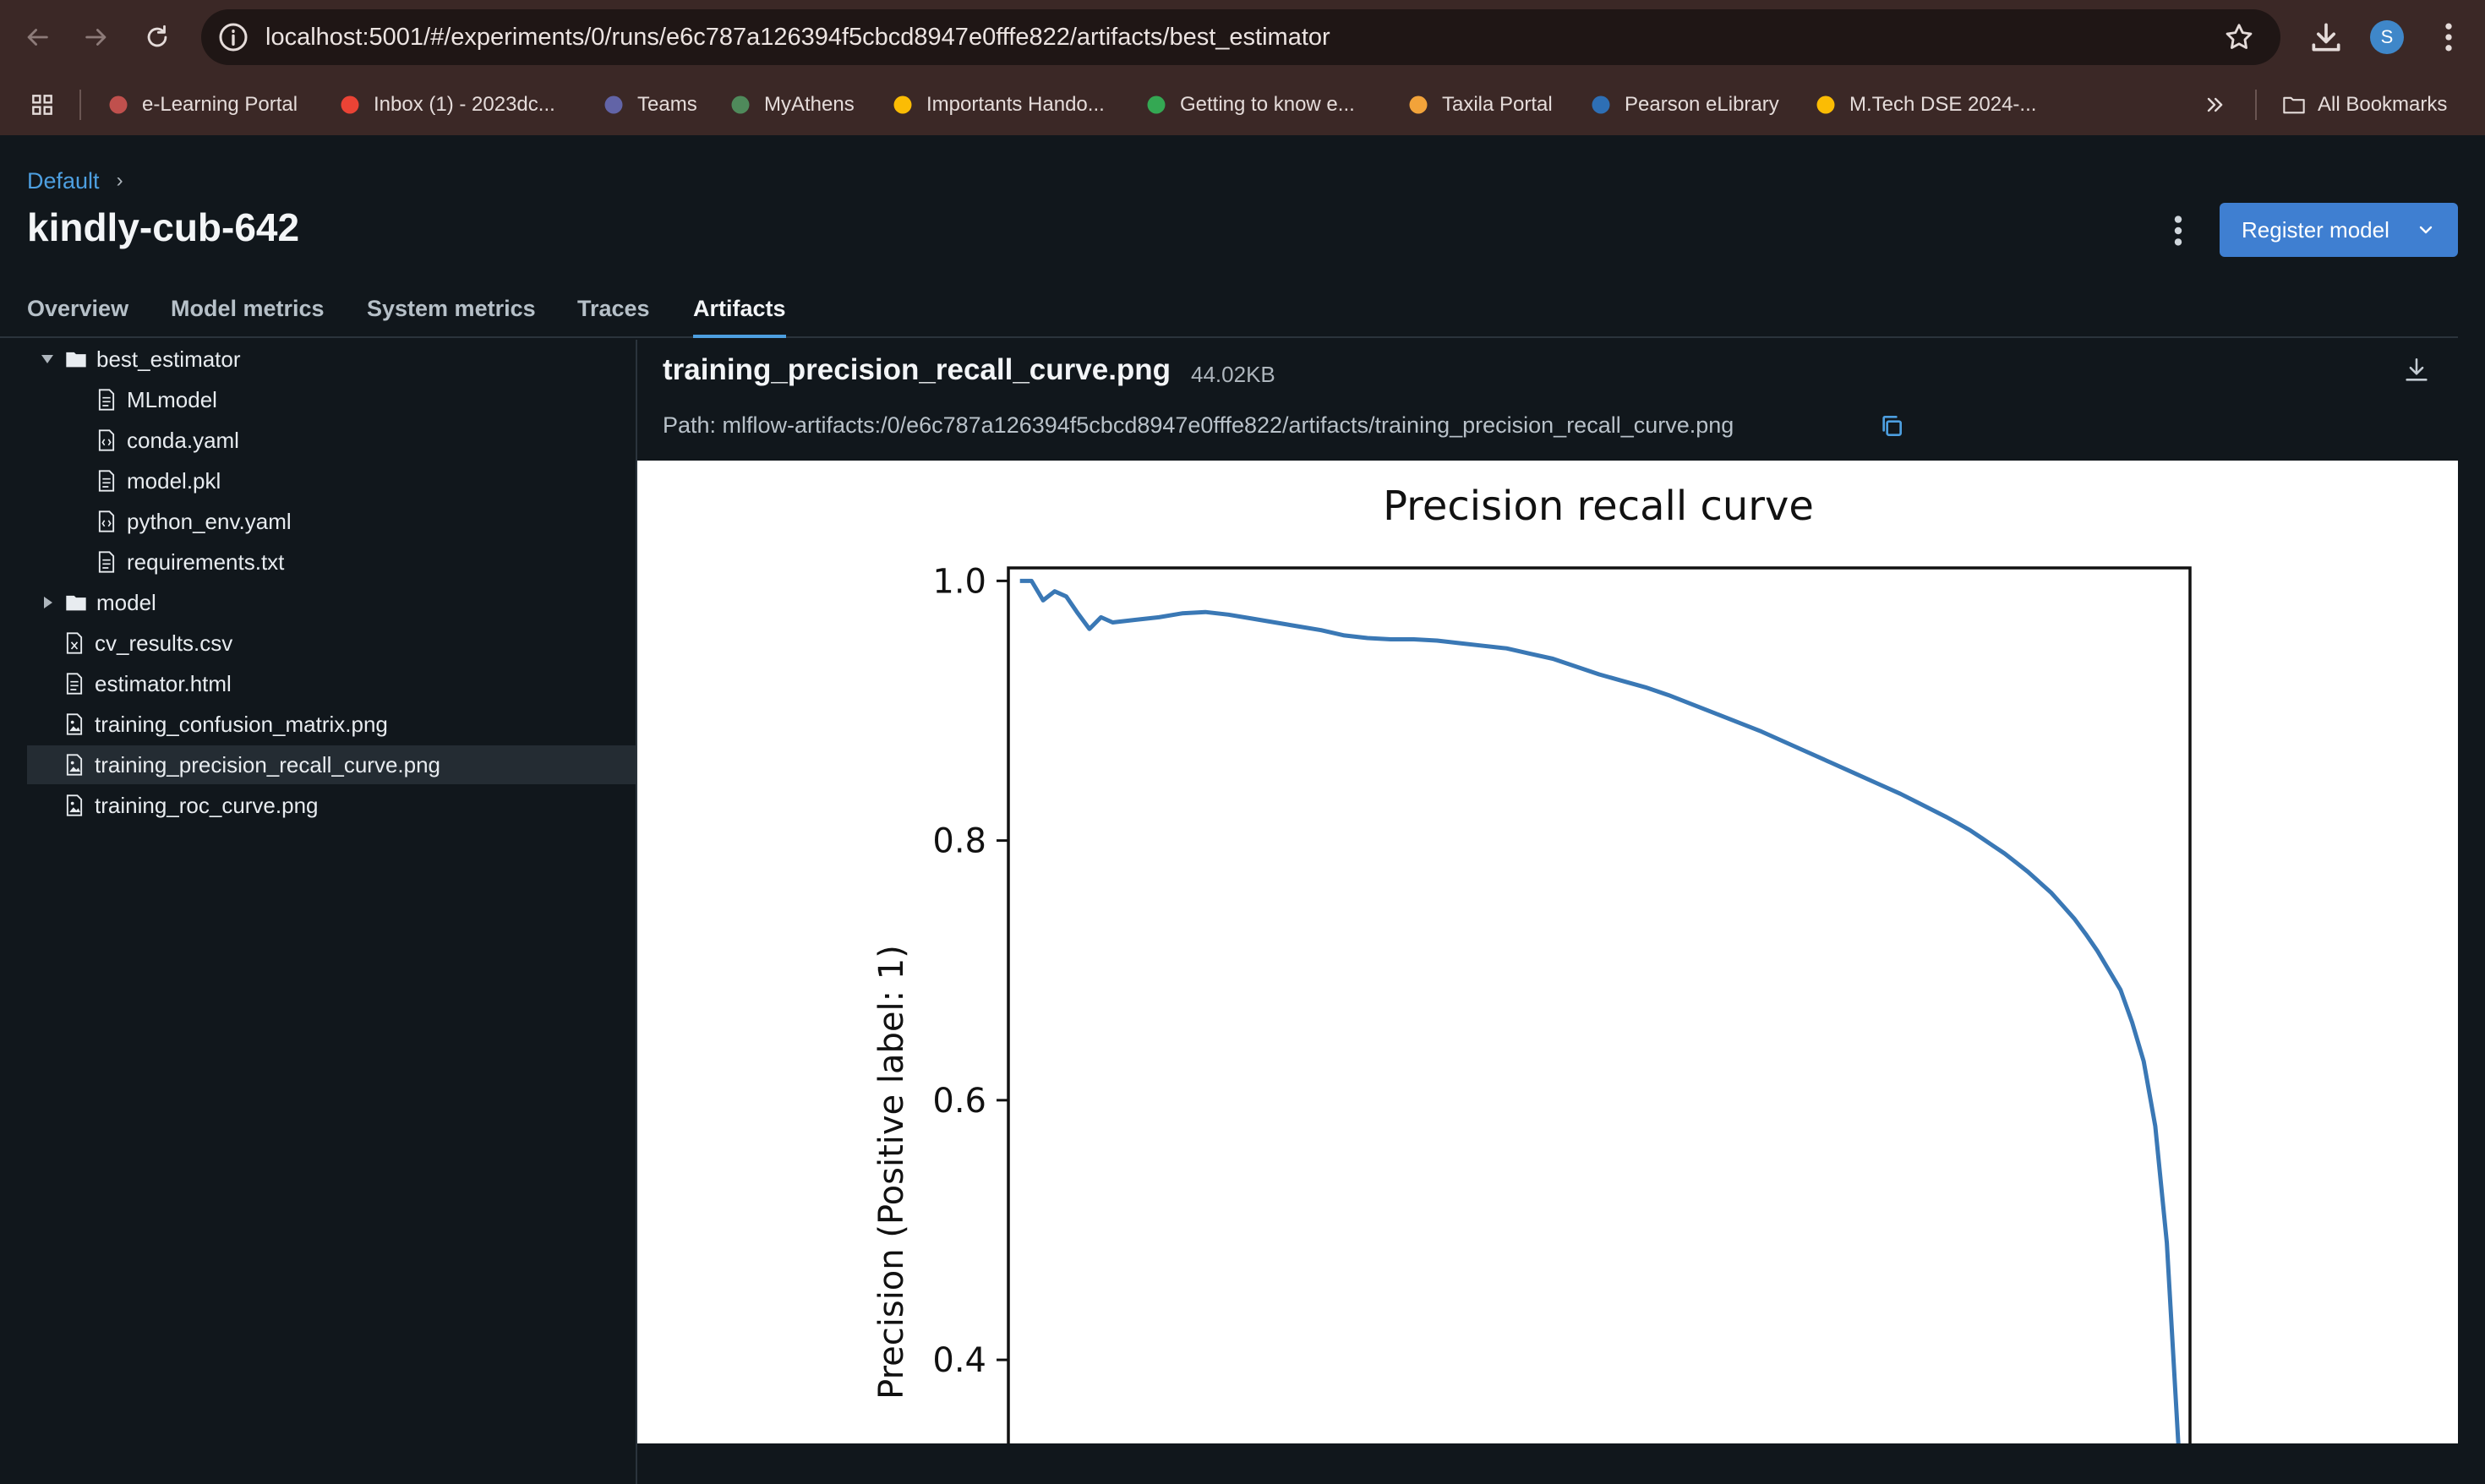  I want to click on copy-path-icon, so click(1891, 426).